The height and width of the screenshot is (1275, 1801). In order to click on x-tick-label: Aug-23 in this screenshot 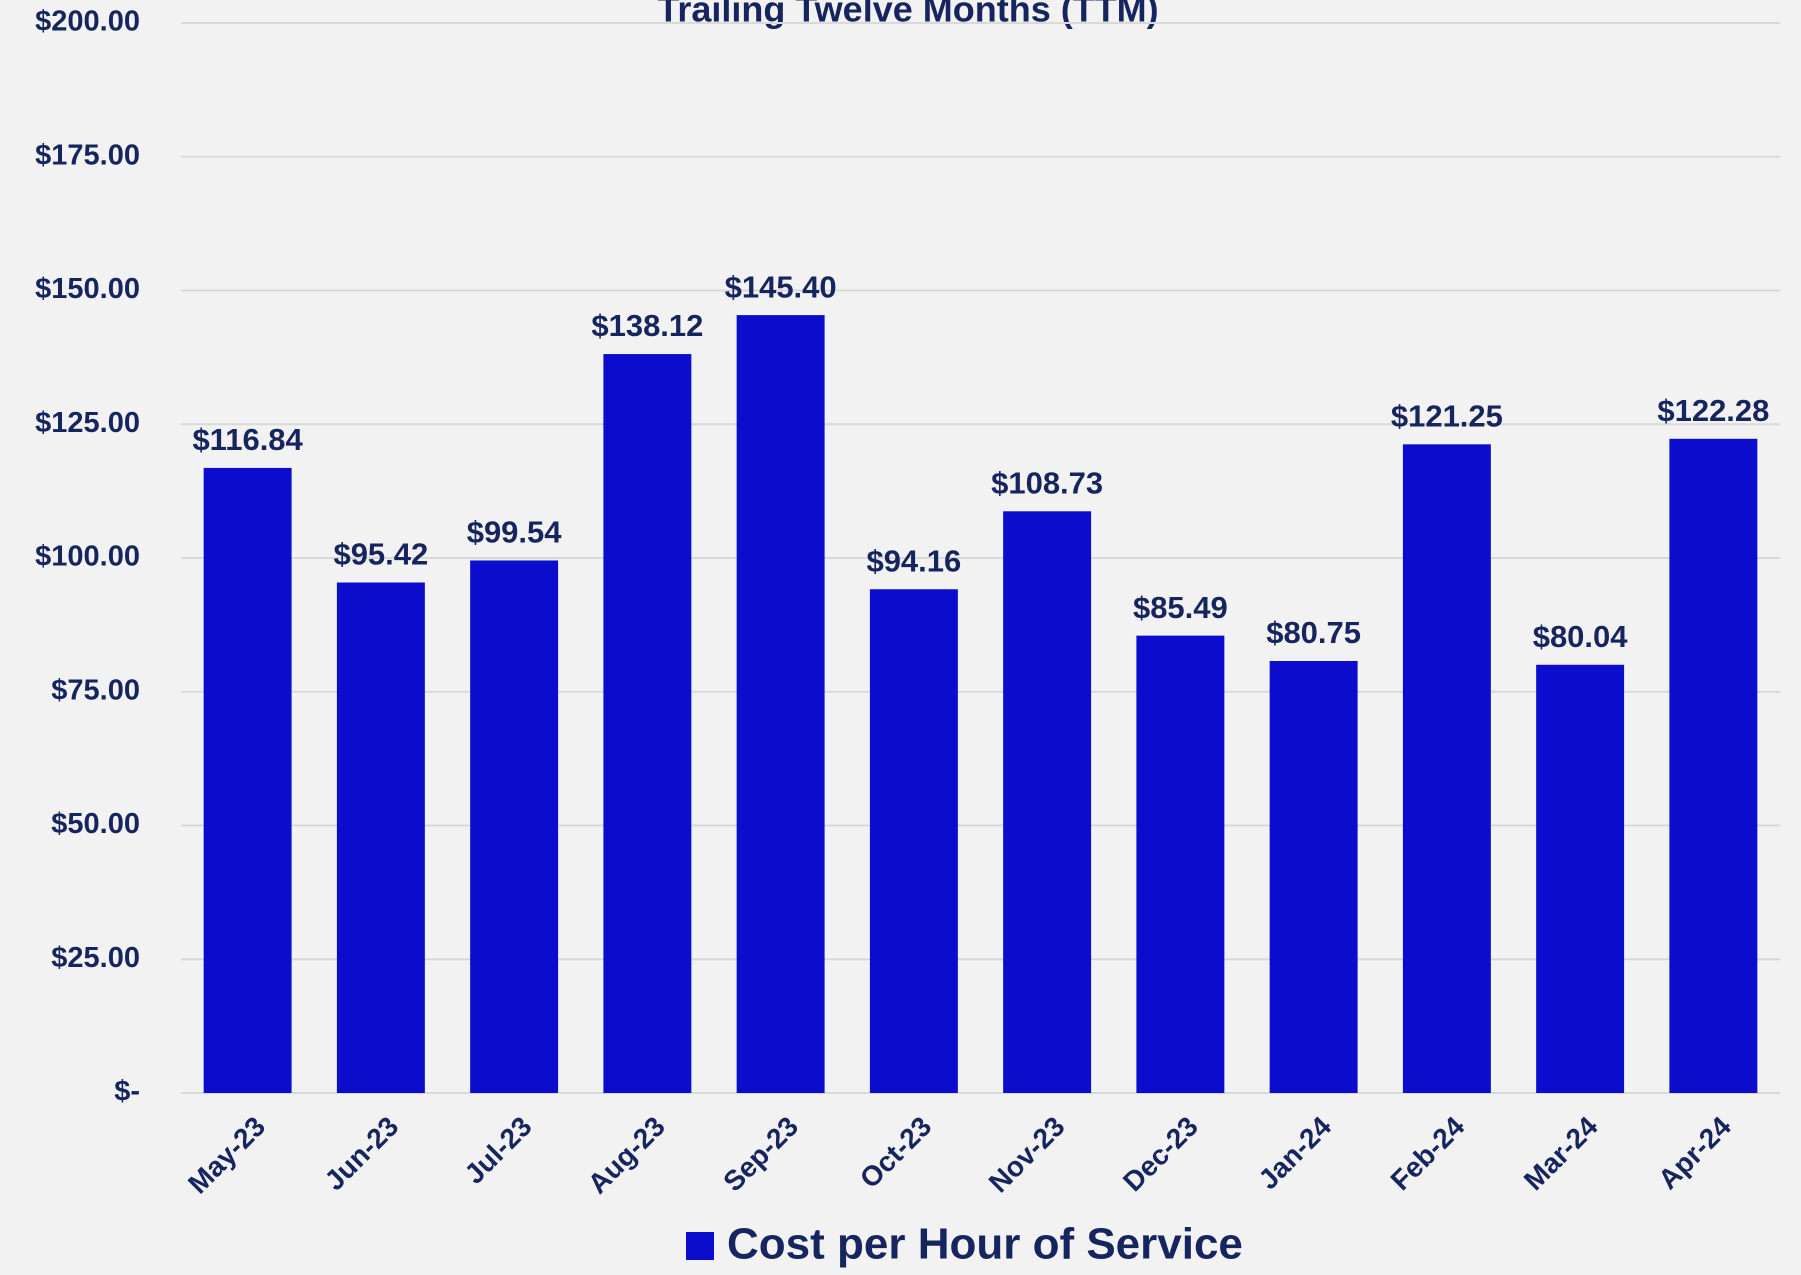, I will do `click(626, 1155)`.